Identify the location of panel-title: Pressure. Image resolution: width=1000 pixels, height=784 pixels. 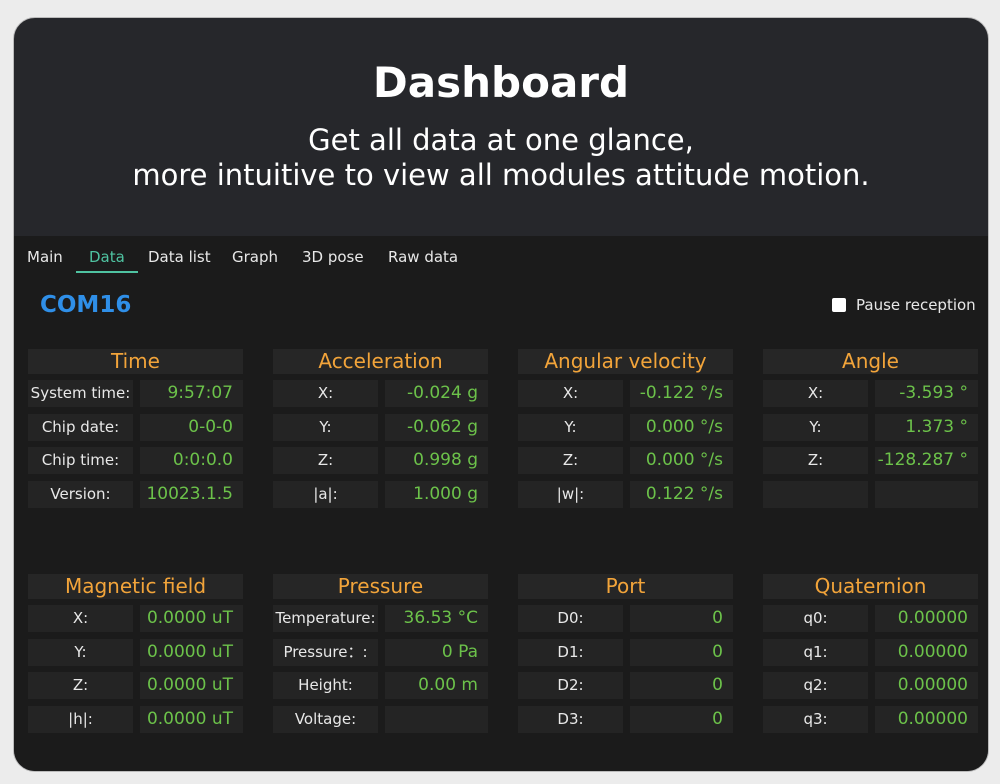
(380, 586).